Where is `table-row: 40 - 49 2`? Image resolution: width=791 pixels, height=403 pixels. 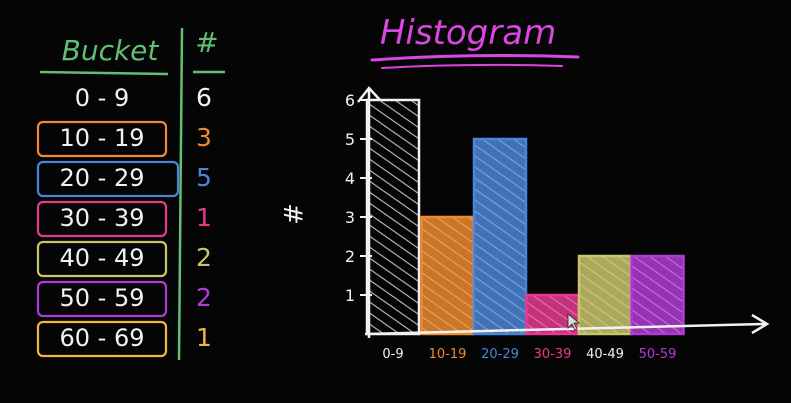 table-row: 40 - 49 2 is located at coordinates (124, 259).